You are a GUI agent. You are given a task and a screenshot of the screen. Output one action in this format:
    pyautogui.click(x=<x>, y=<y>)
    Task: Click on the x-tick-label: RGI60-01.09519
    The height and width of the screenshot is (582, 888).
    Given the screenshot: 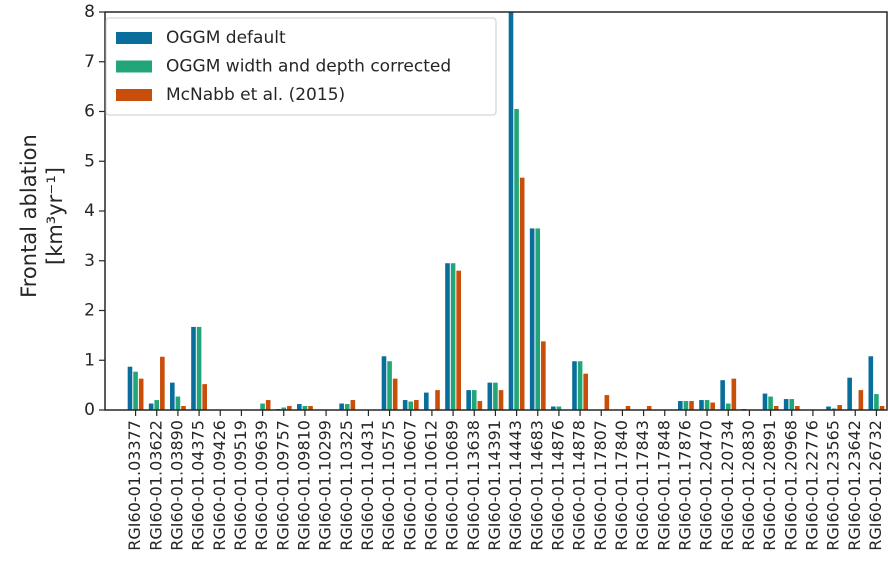 What is the action you would take?
    pyautogui.click(x=240, y=485)
    